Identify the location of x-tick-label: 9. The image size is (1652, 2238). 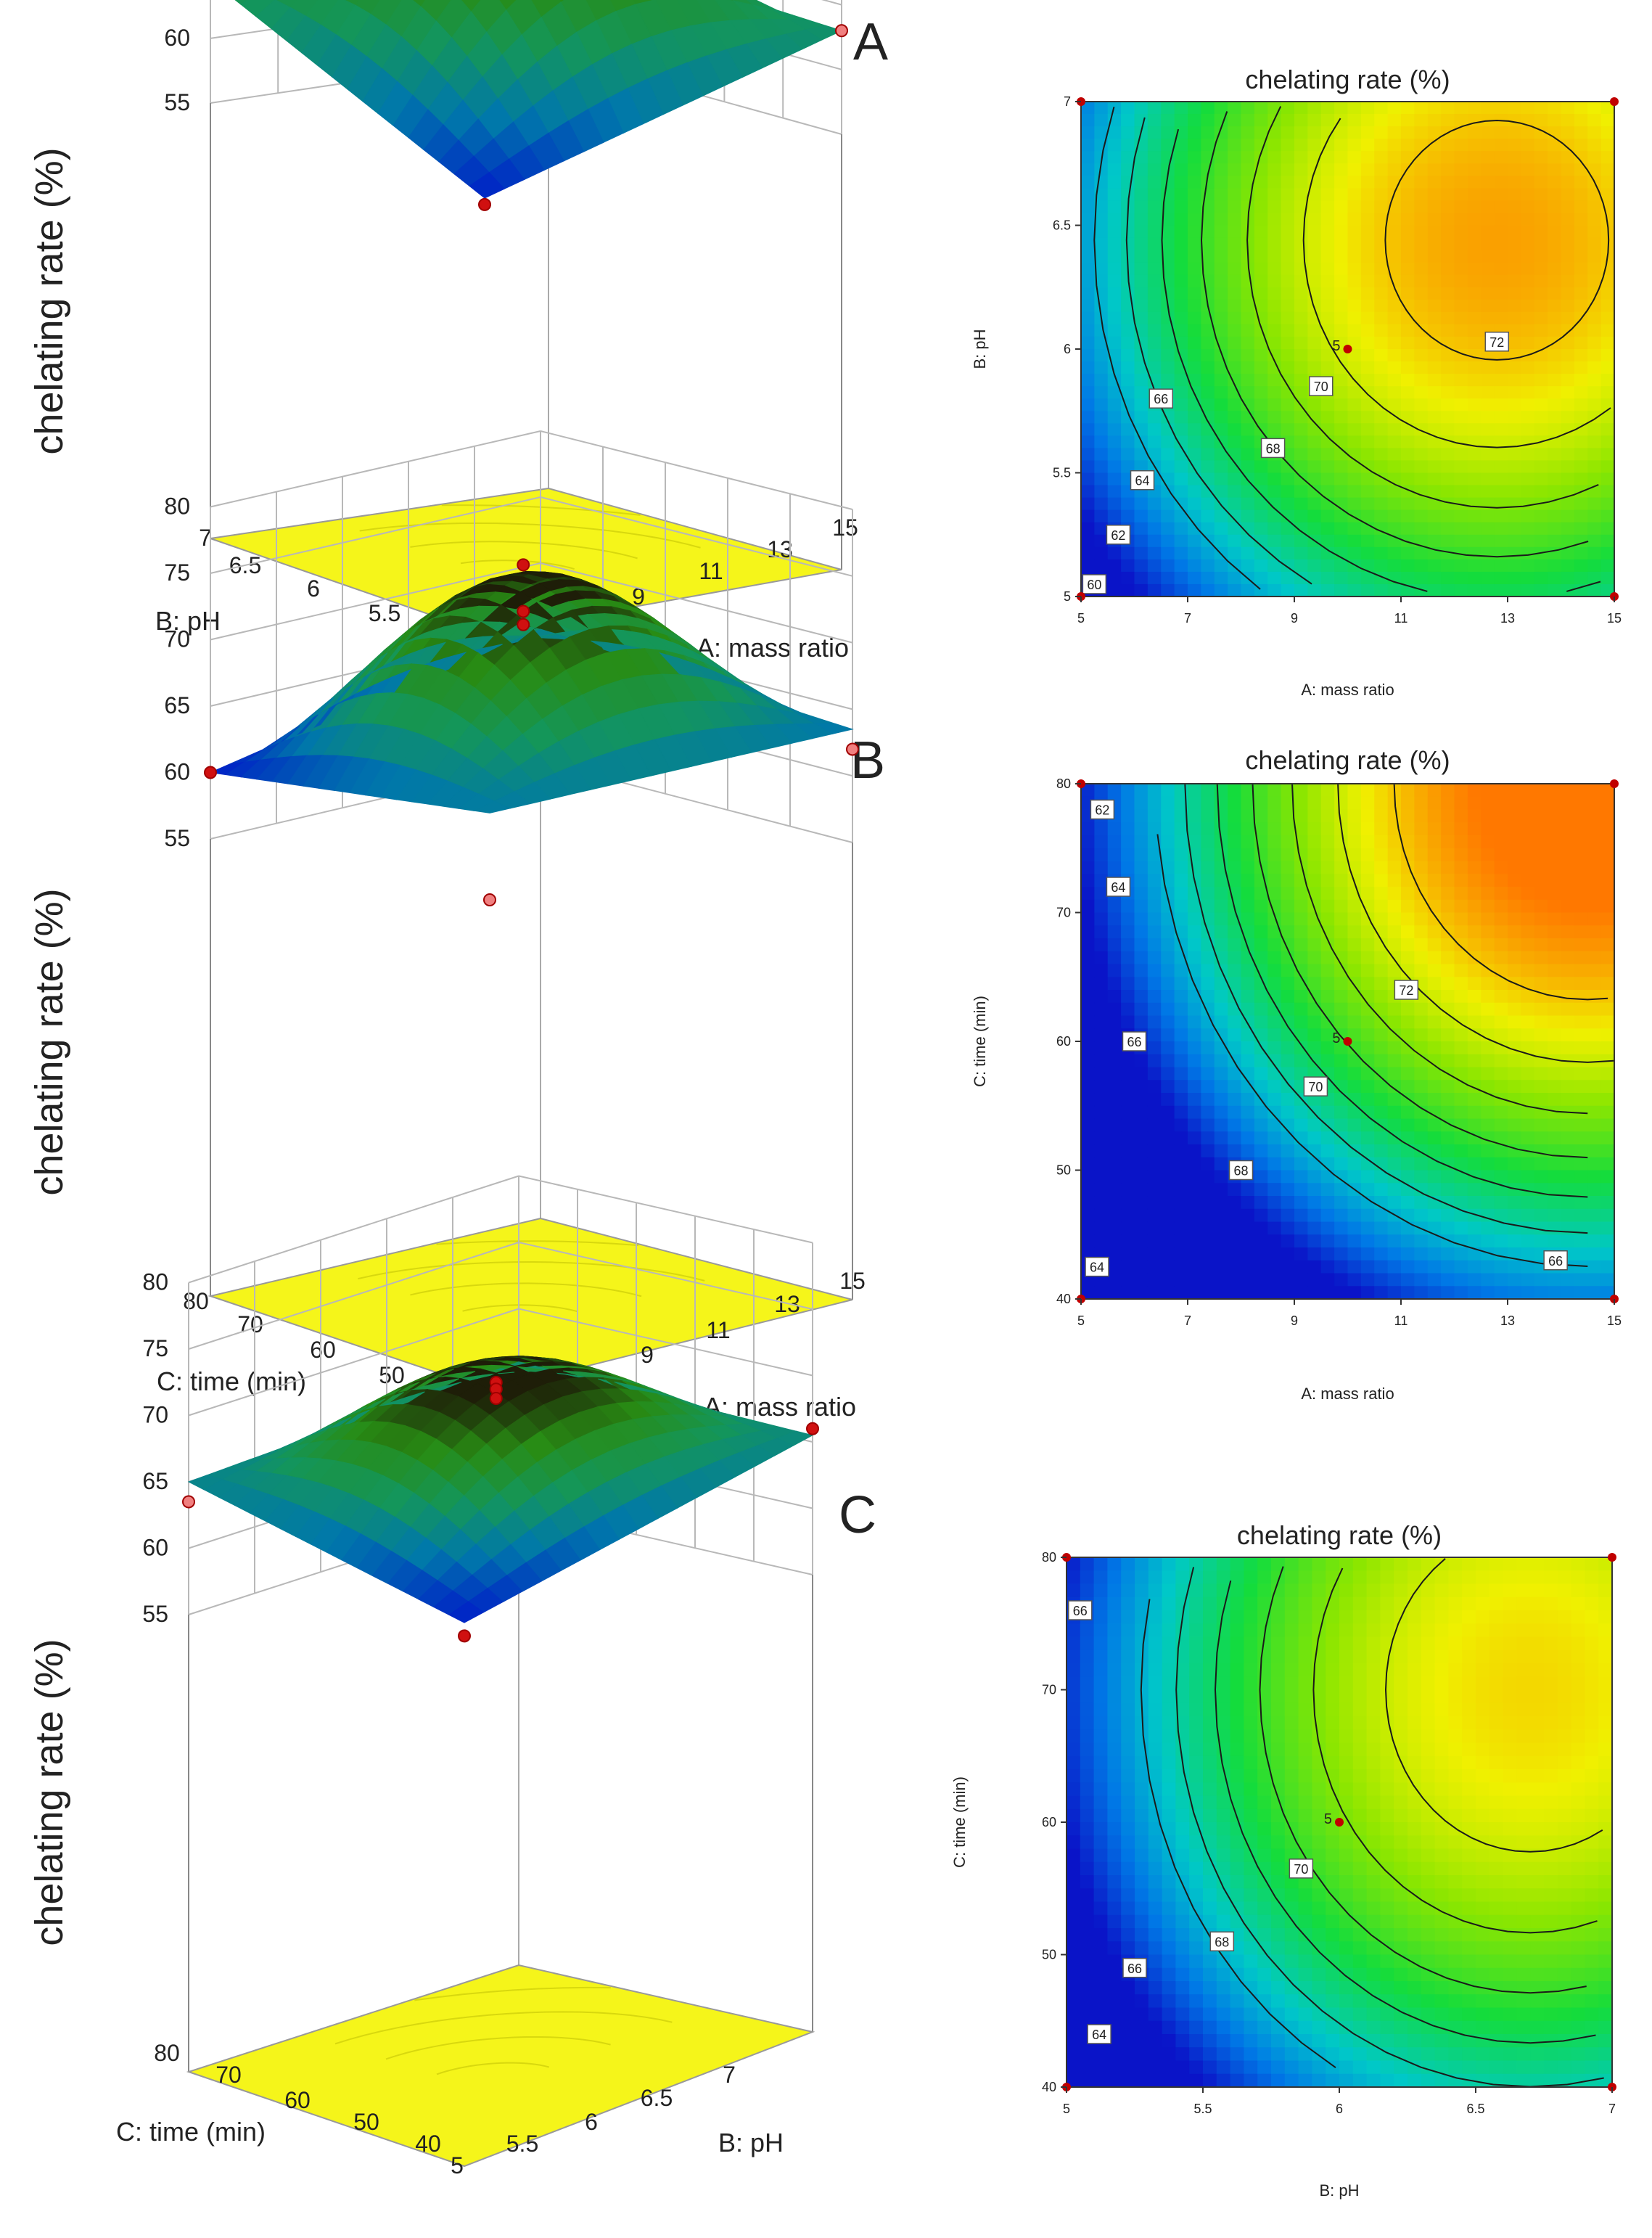
(1294, 618).